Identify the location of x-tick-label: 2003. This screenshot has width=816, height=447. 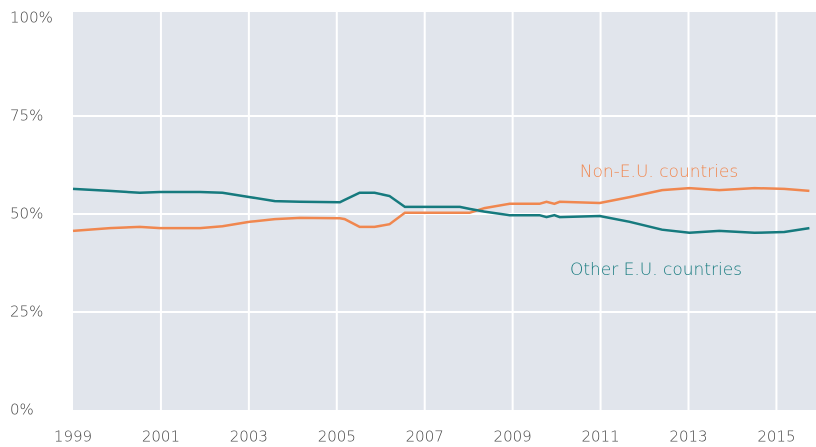
(249, 437).